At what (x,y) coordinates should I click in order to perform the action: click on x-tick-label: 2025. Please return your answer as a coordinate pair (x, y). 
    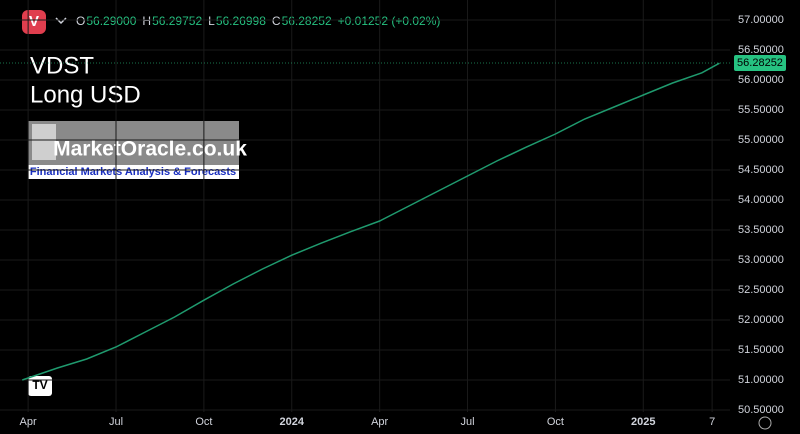
    Looking at the image, I should click on (643, 422).